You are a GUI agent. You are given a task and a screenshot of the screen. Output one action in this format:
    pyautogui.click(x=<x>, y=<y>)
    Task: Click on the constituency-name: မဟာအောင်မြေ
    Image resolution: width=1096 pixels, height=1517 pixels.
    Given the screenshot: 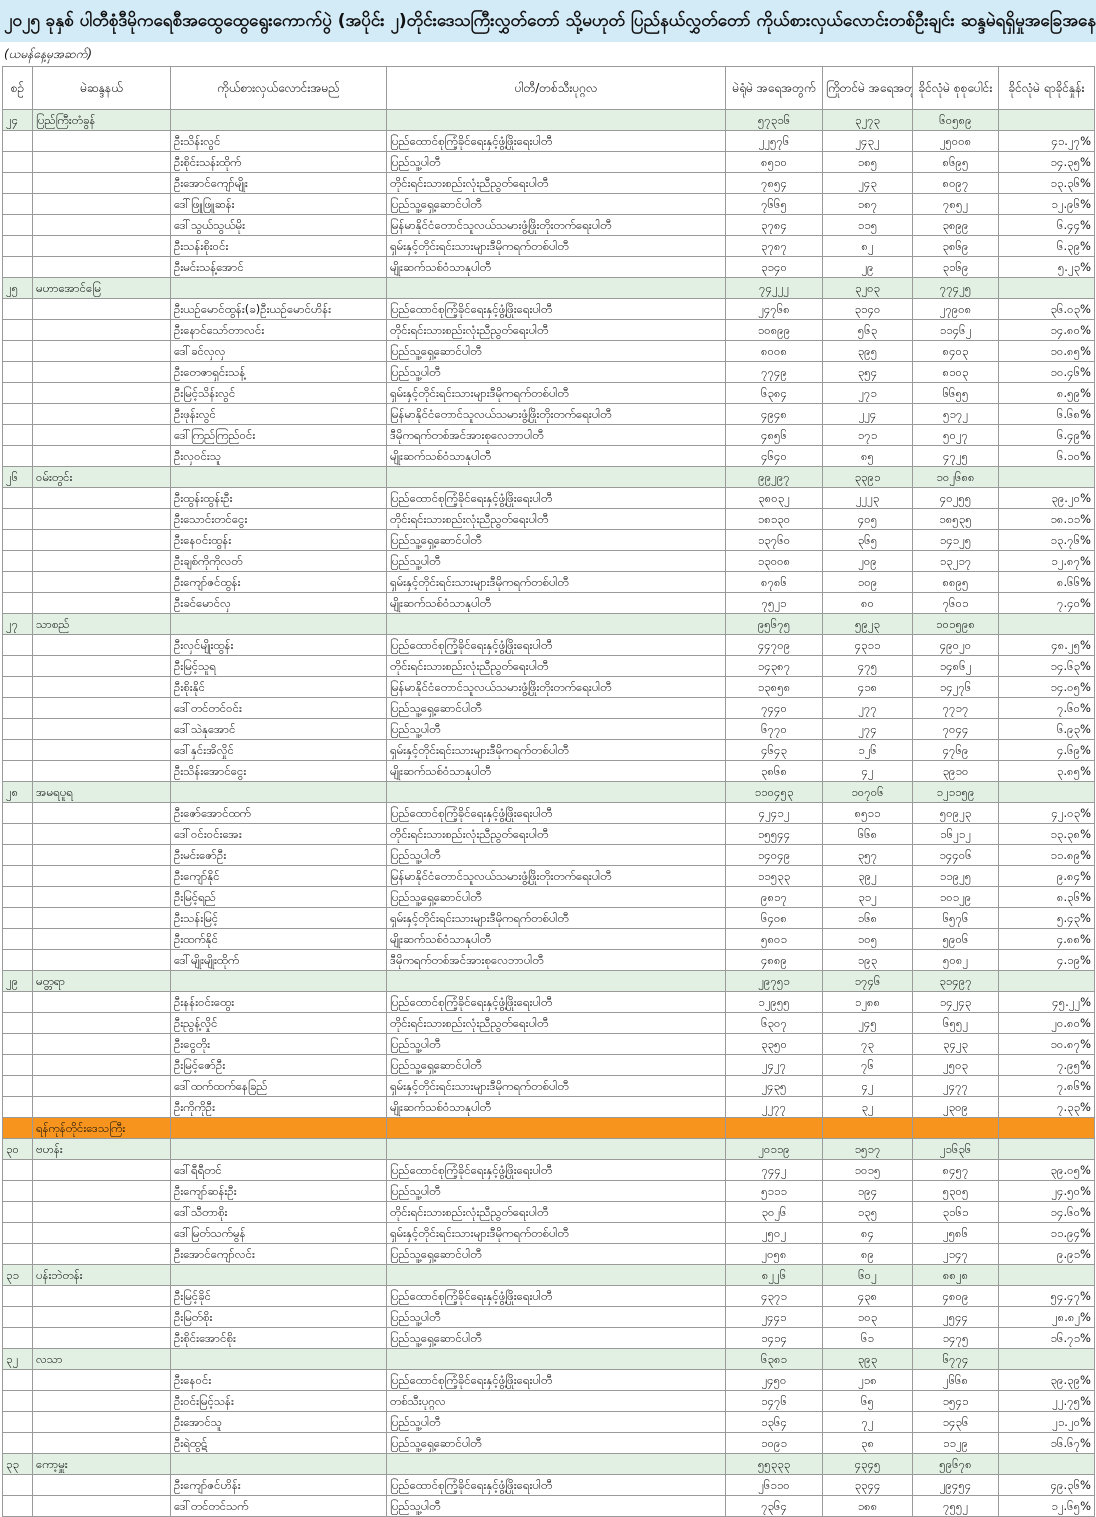 What is the action you would take?
    pyautogui.click(x=101, y=288)
    